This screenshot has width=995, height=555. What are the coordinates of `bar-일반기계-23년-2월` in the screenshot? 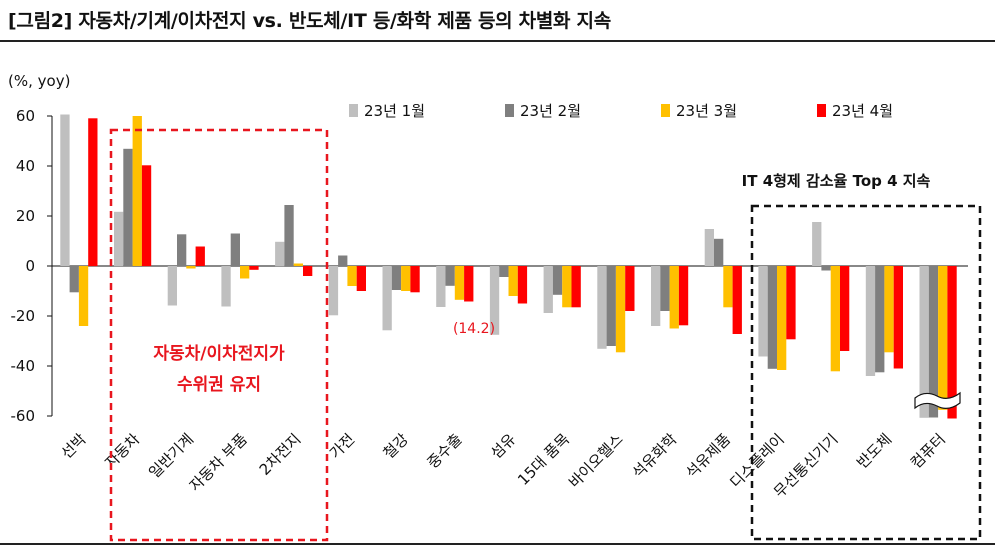 It's located at (182, 250).